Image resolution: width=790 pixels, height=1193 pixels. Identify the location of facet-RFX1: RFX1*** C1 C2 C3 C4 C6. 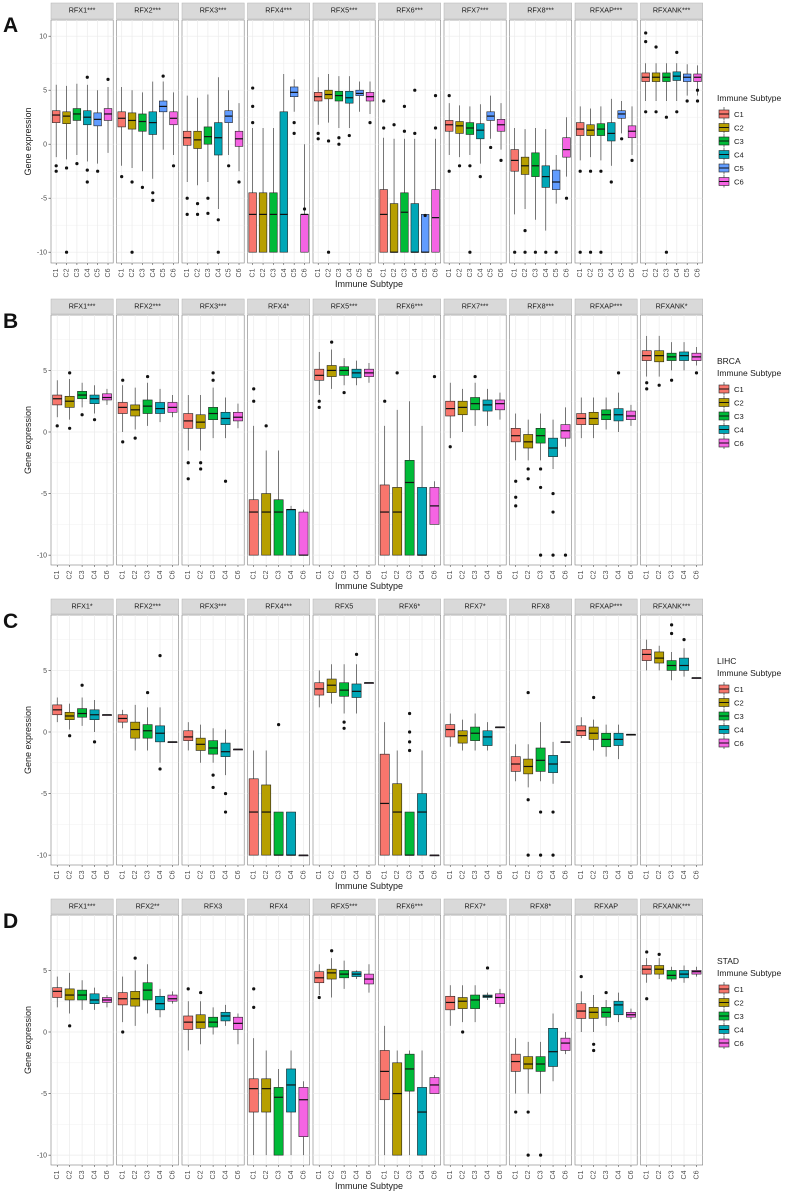
(82, 438).